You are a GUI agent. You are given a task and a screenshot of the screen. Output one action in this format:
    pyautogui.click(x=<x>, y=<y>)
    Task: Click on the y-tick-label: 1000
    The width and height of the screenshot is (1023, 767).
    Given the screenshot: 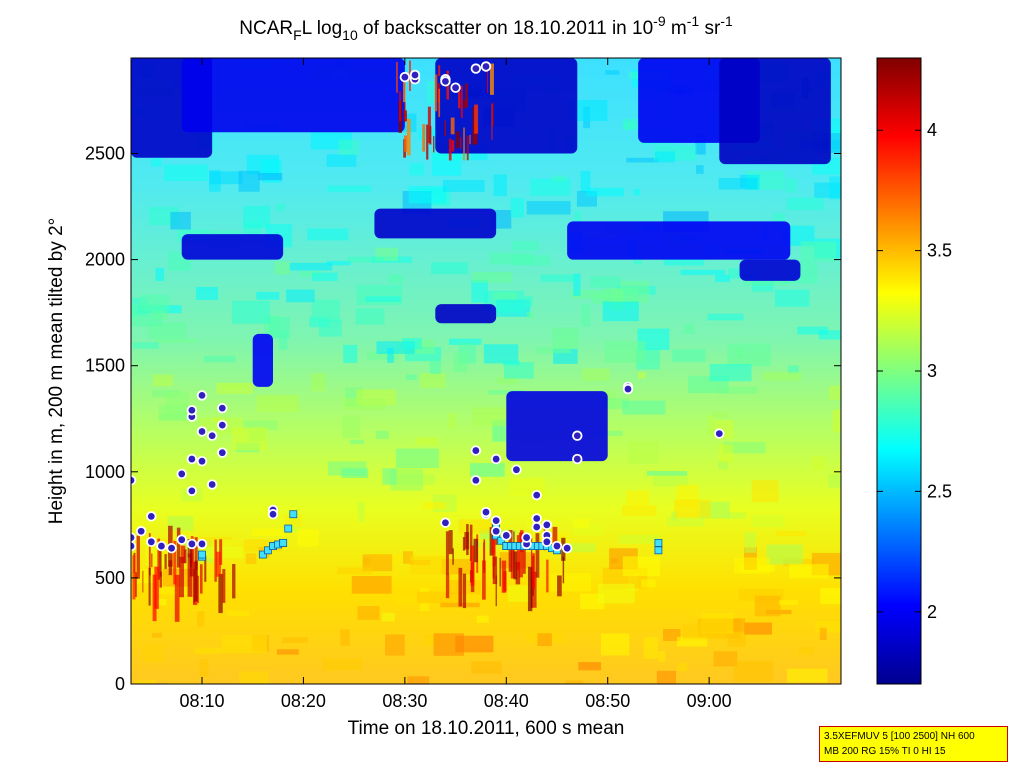 What is the action you would take?
    pyautogui.click(x=105, y=472)
    